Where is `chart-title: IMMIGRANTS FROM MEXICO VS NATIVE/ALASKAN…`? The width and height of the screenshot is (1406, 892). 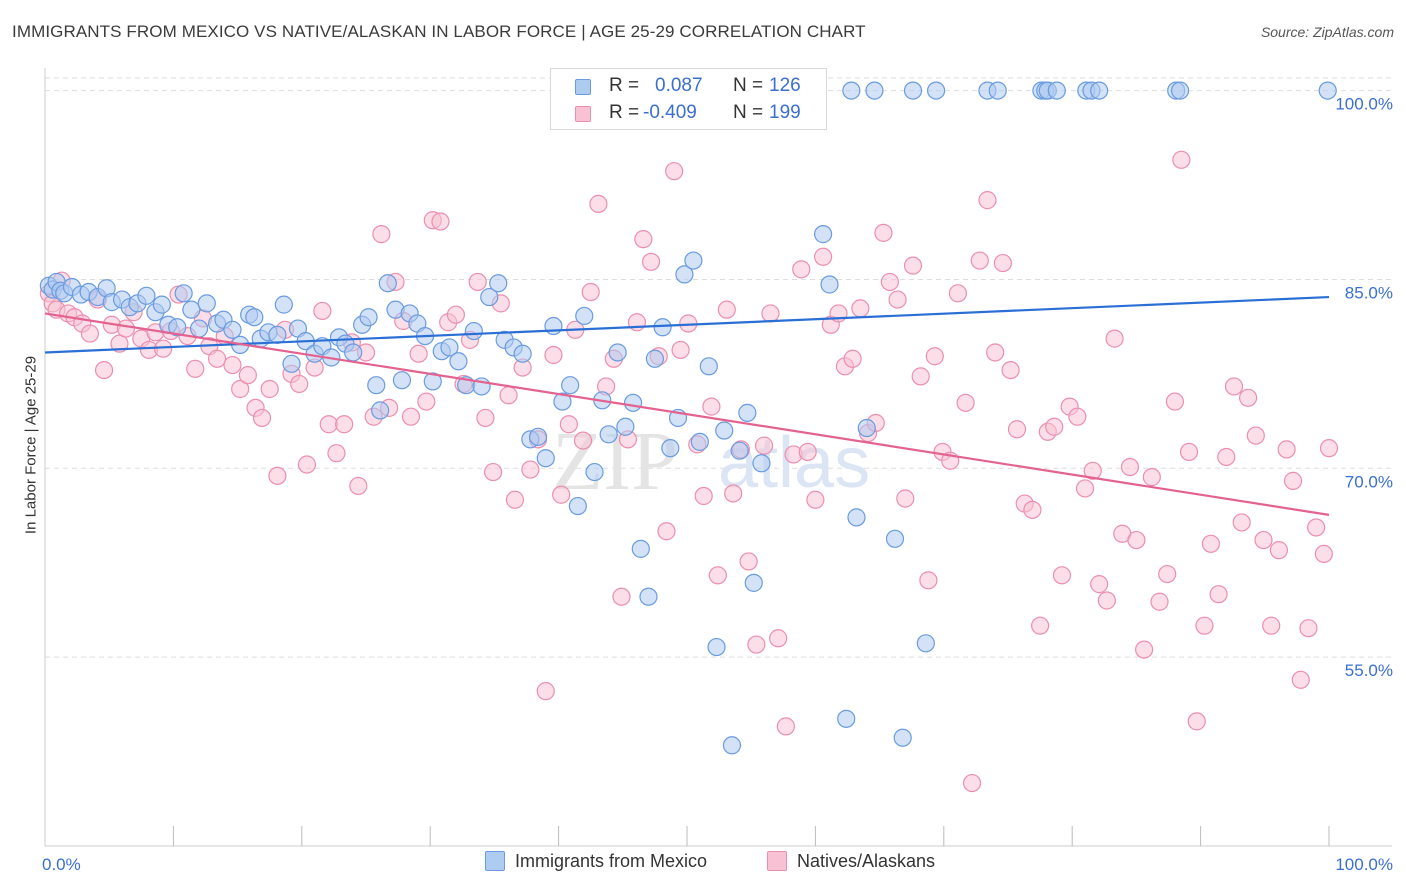 chart-title: IMMIGRANTS FROM MEXICO VS NATIVE/ALASKAN… is located at coordinates (439, 31).